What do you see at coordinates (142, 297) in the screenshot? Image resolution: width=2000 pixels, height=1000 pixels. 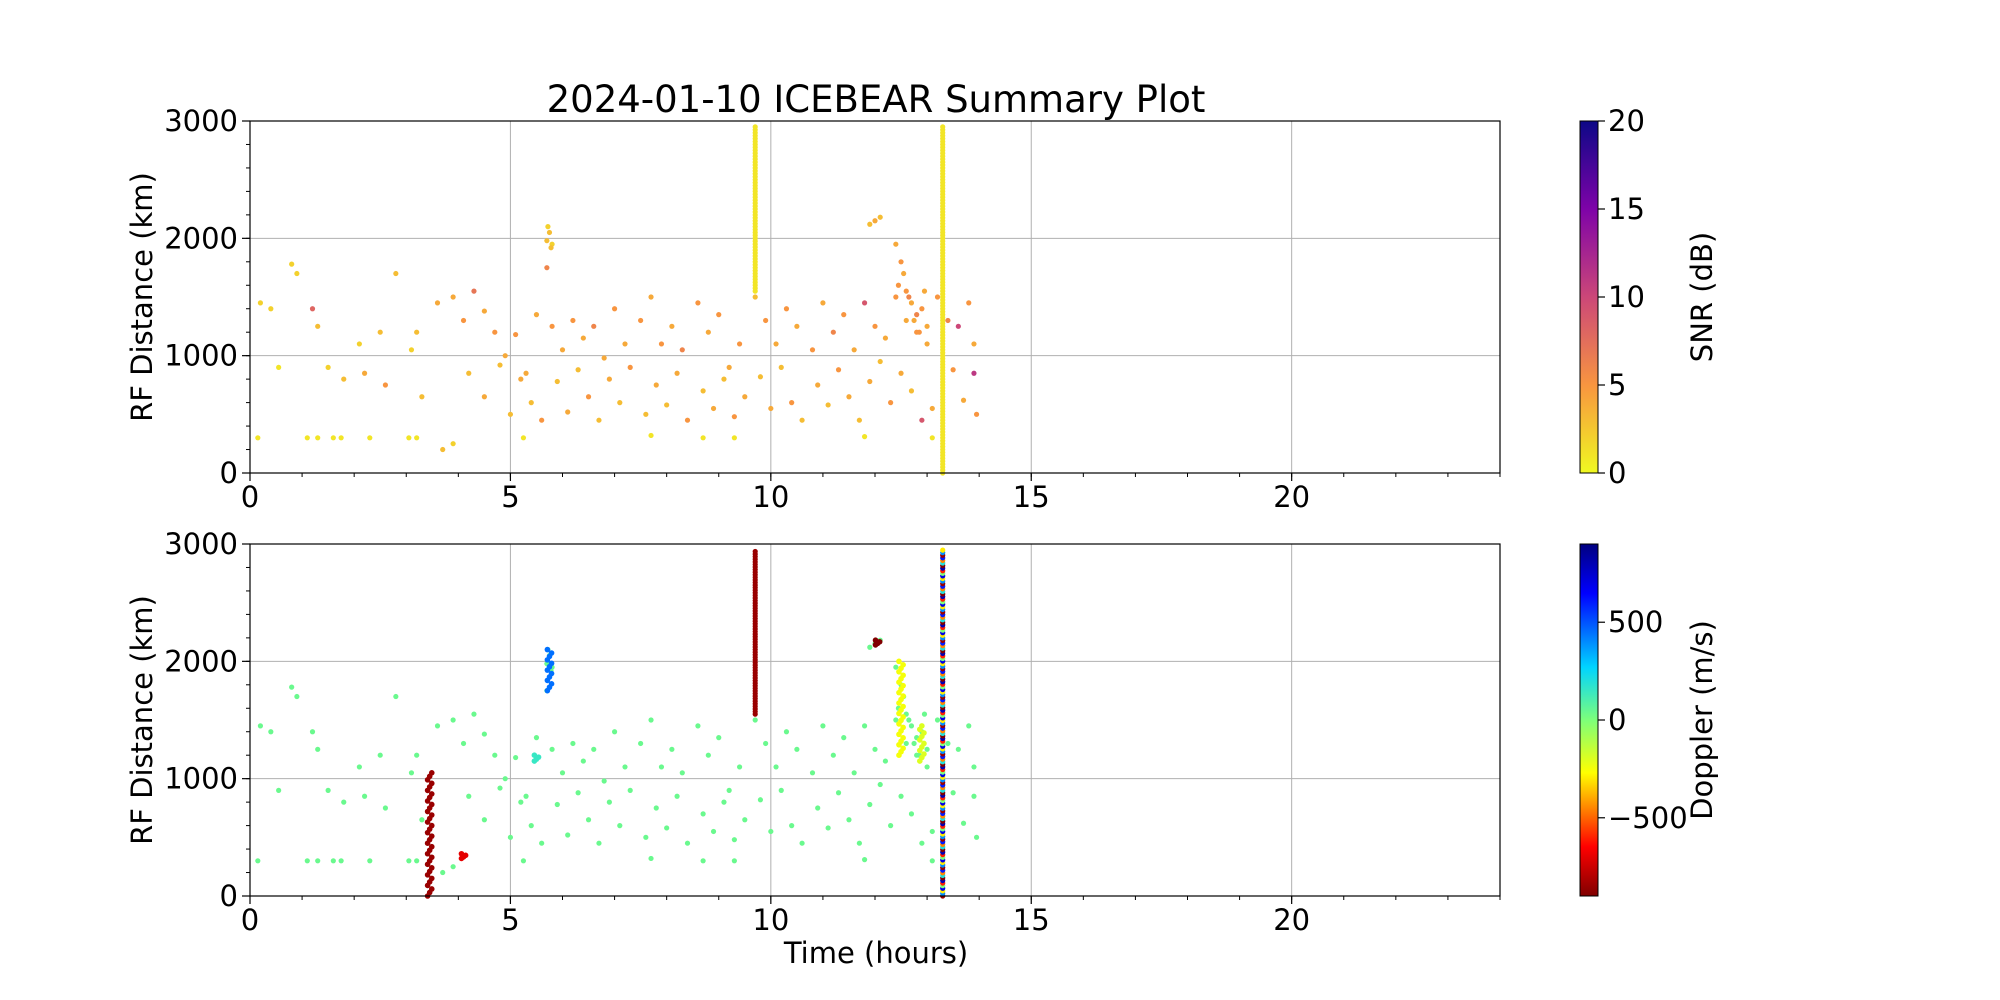 I see `snr-y-axis-label: RF Distance (km)` at bounding box center [142, 297].